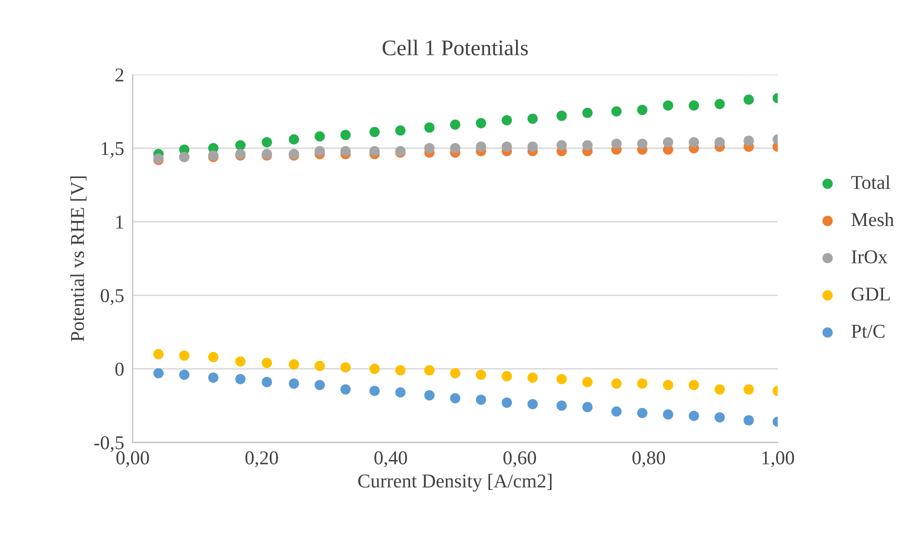 Image resolution: width=915 pixels, height=533 pixels. What do you see at coordinates (871, 294) in the screenshot?
I see `legend-label: GDL` at bounding box center [871, 294].